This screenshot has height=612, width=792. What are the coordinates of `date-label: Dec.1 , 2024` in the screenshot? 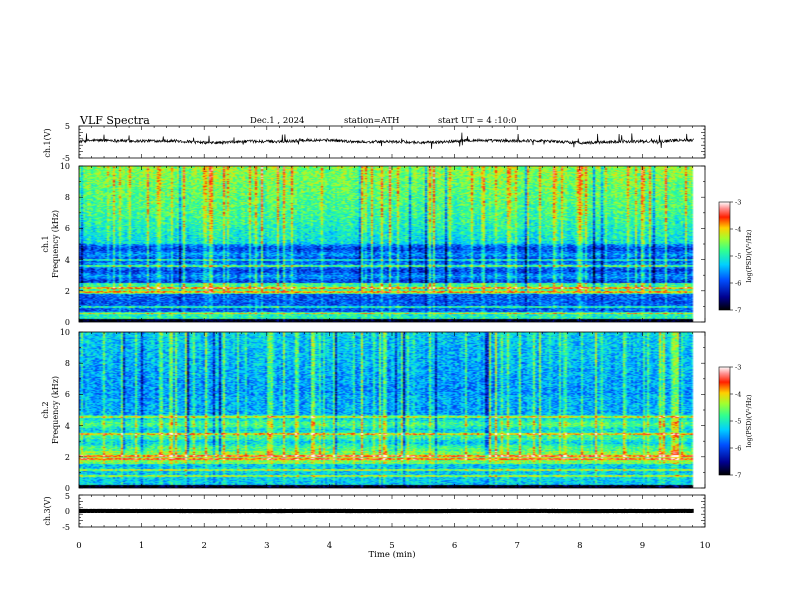 It's located at (277, 121).